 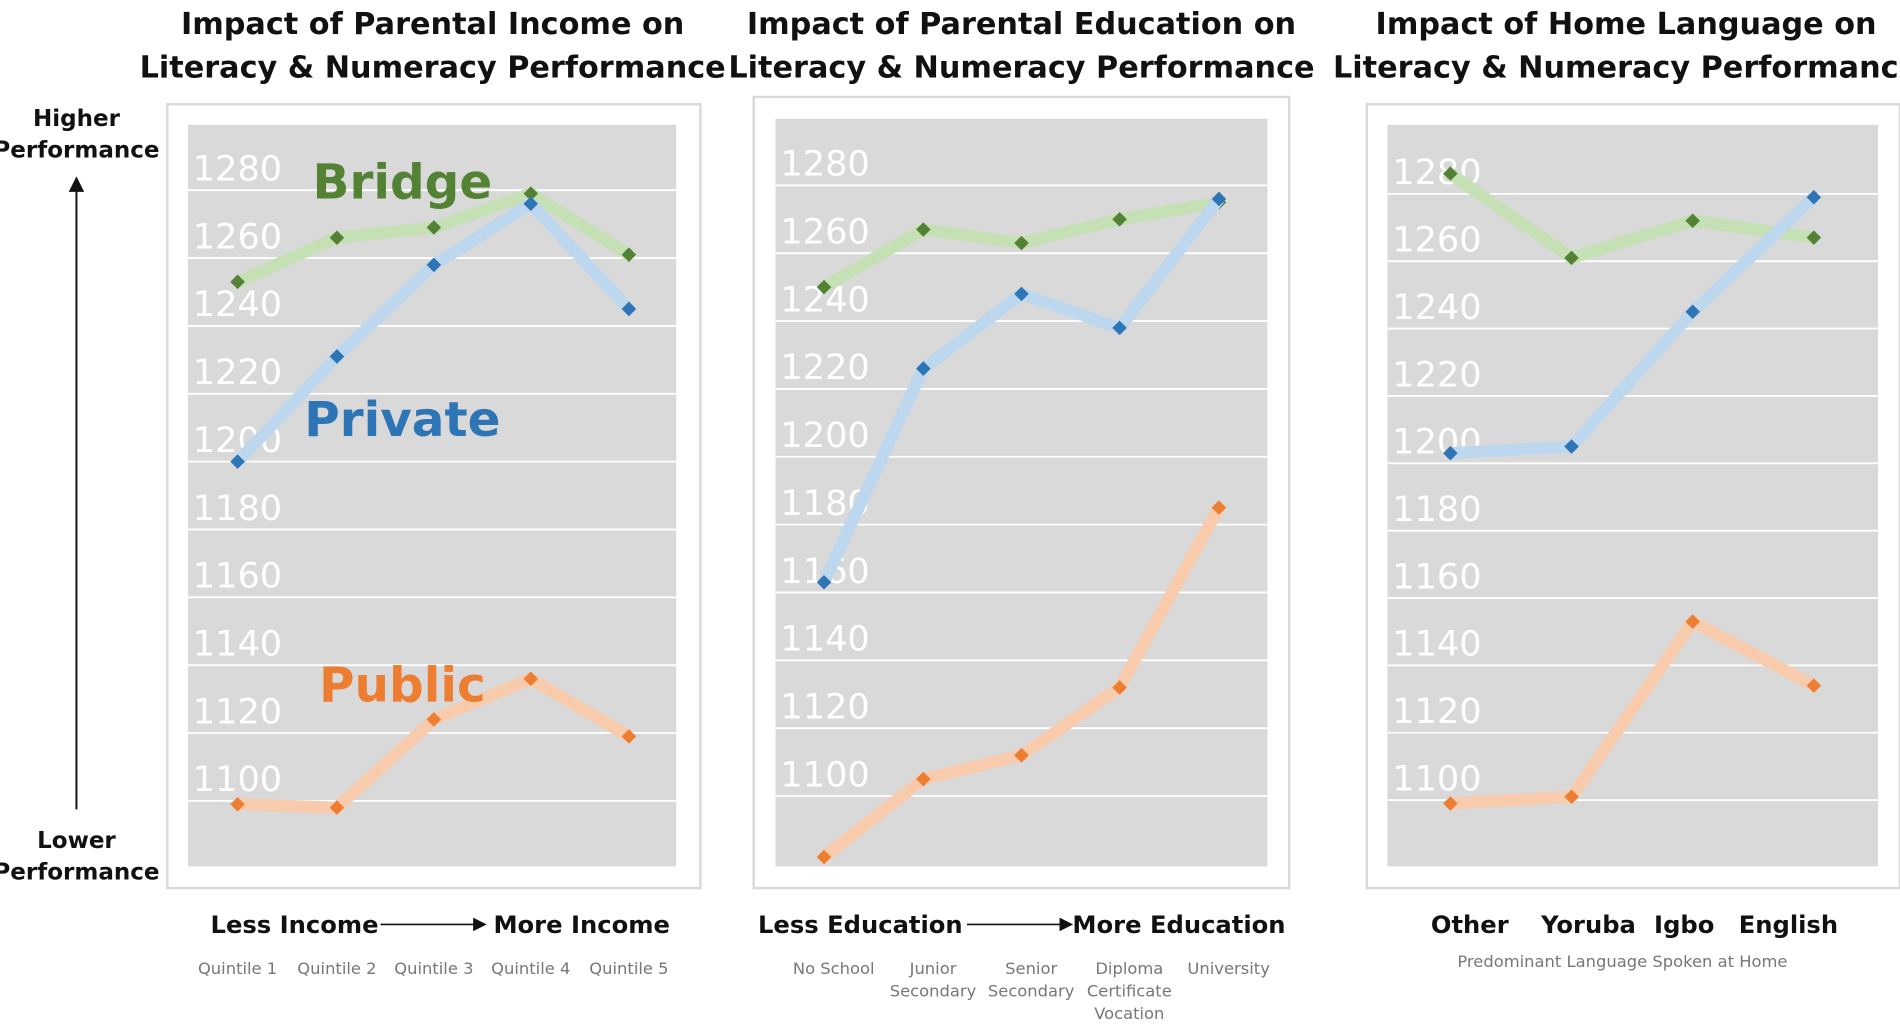 What do you see at coordinates (933, 991) in the screenshot?
I see `x-category-label: Secondary` at bounding box center [933, 991].